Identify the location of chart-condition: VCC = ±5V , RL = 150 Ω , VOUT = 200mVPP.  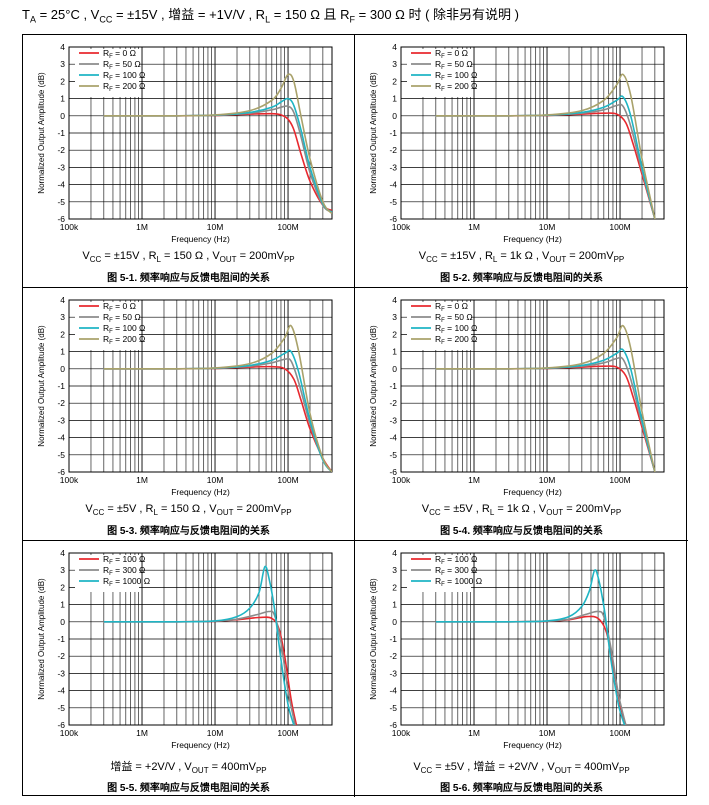
(188, 510).